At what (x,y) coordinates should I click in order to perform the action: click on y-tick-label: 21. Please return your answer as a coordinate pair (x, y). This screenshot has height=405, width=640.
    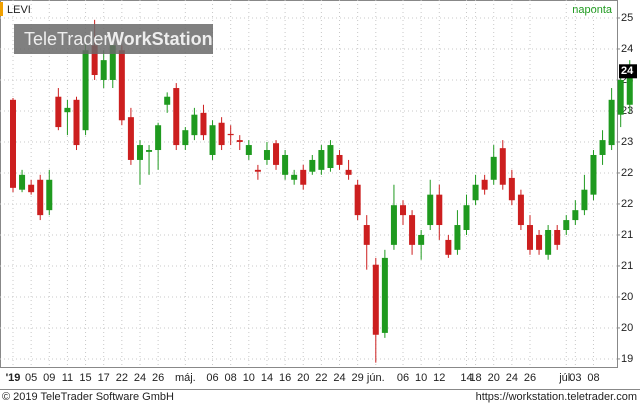
    Looking at the image, I should click on (627, 266).